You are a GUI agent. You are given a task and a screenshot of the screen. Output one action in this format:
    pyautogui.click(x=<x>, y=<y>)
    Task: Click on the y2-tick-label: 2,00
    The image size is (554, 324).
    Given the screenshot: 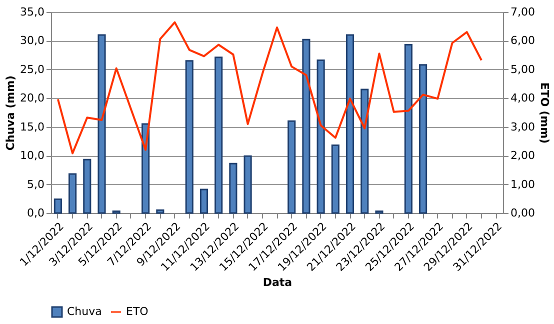 What is the action you would take?
    pyautogui.click(x=522, y=155)
    